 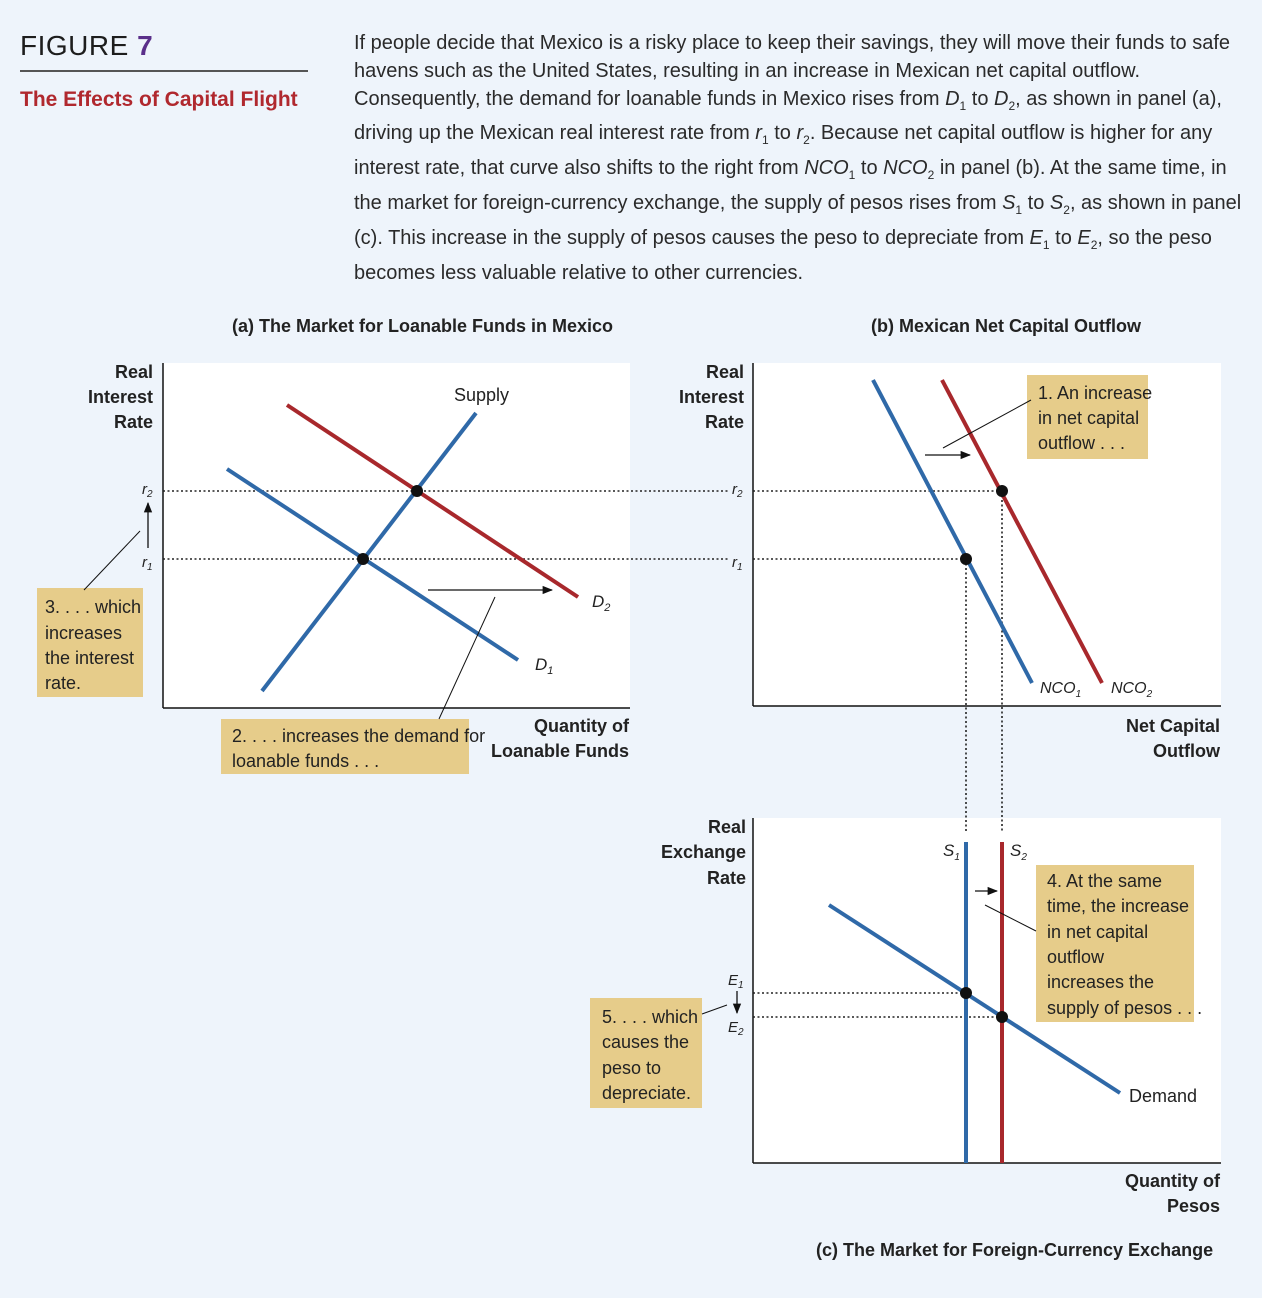 What do you see at coordinates (601, 603) in the screenshot?
I see `d2-label: D2` at bounding box center [601, 603].